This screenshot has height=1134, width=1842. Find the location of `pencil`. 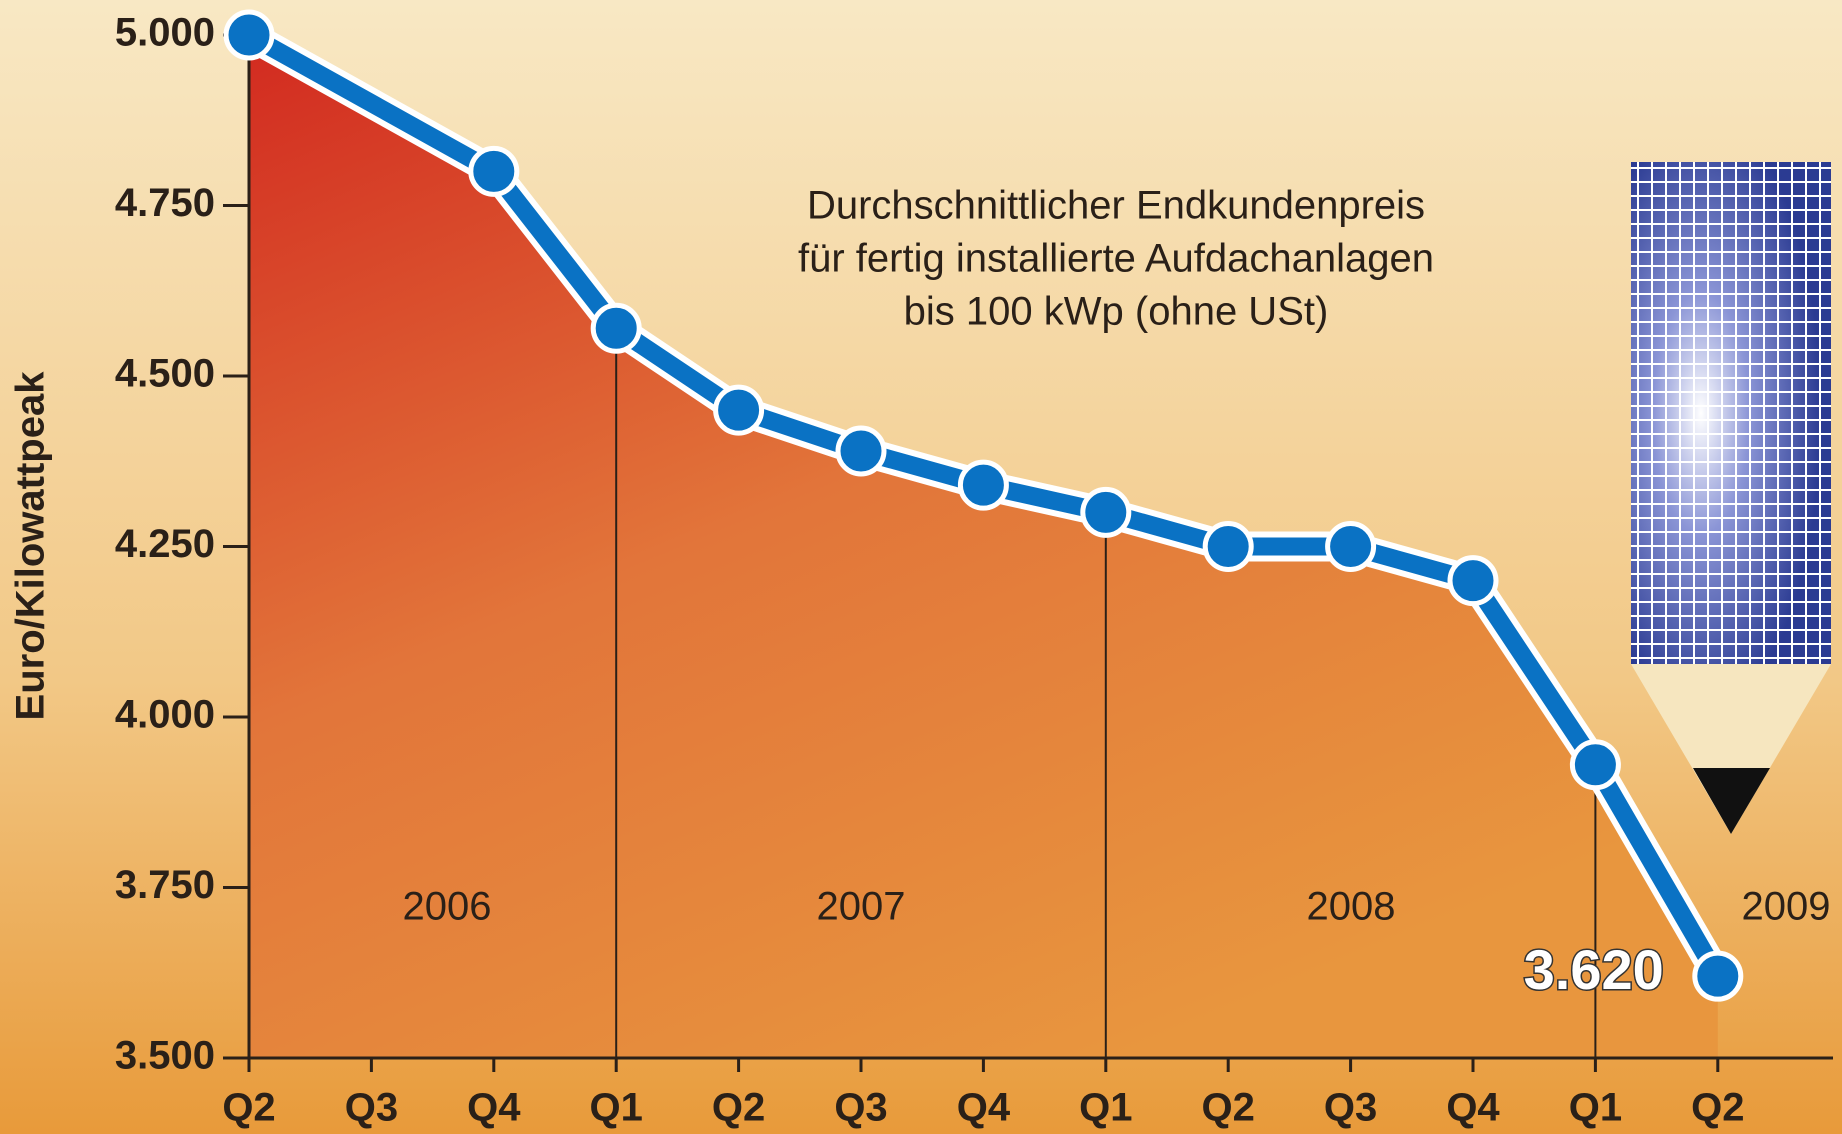

pencil is located at coordinates (1731, 498).